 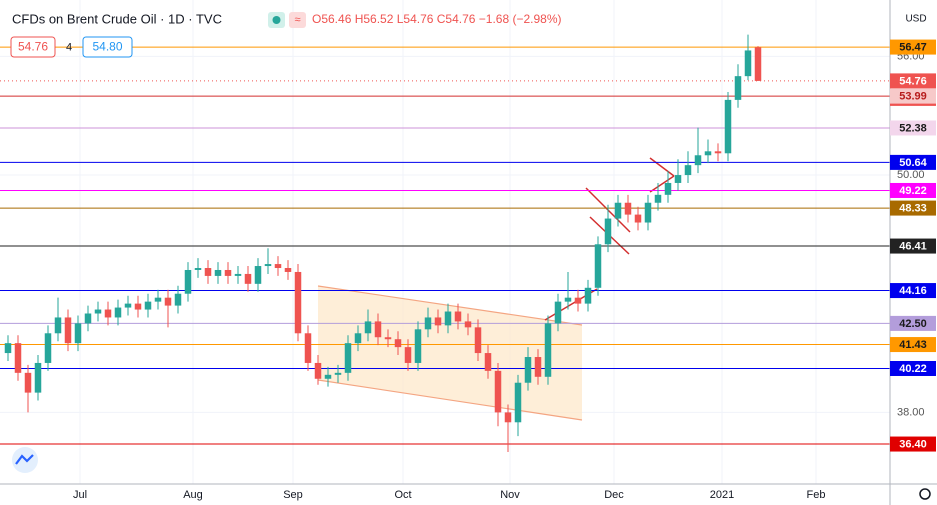 I want to click on sell-price: 54.76, so click(x=33, y=47).